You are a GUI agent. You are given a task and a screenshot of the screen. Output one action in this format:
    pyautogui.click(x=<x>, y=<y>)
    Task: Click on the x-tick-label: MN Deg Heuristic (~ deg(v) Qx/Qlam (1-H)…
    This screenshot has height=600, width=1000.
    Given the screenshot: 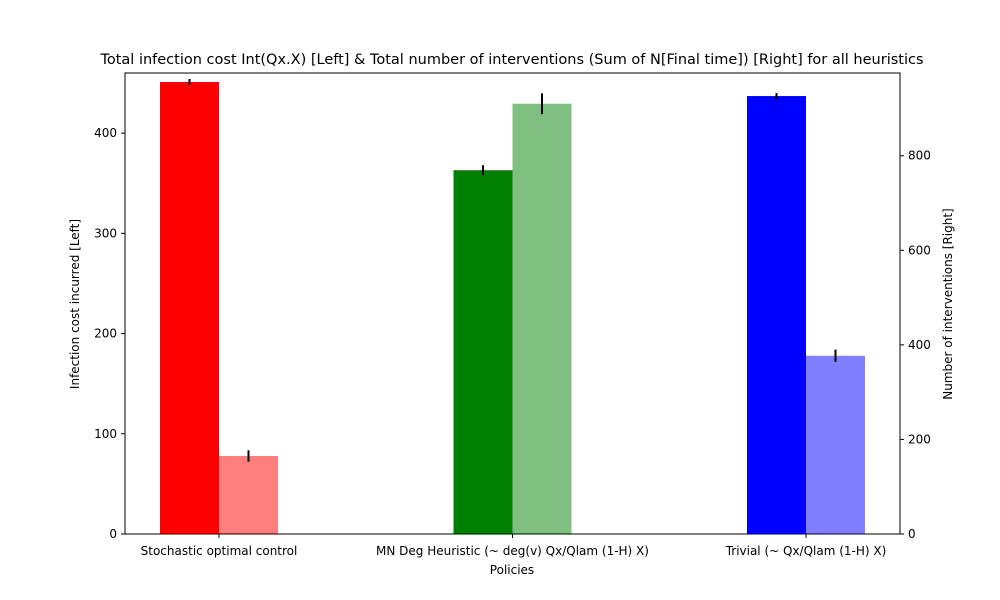 What is the action you would take?
    pyautogui.click(x=512, y=551)
    